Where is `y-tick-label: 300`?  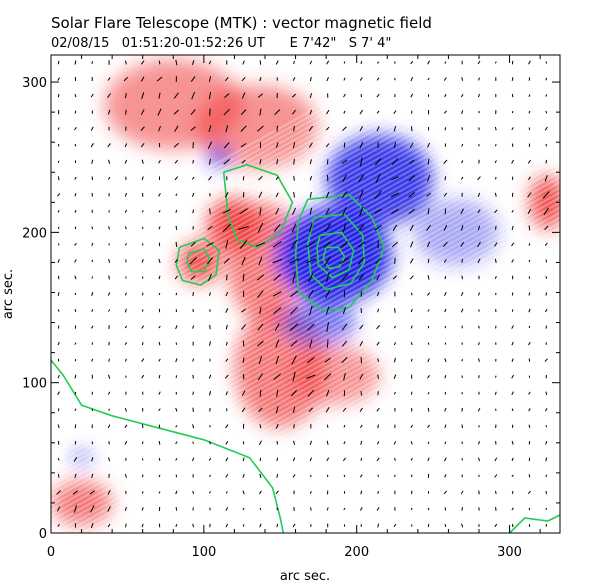 y-tick-label: 300 is located at coordinates (34, 83).